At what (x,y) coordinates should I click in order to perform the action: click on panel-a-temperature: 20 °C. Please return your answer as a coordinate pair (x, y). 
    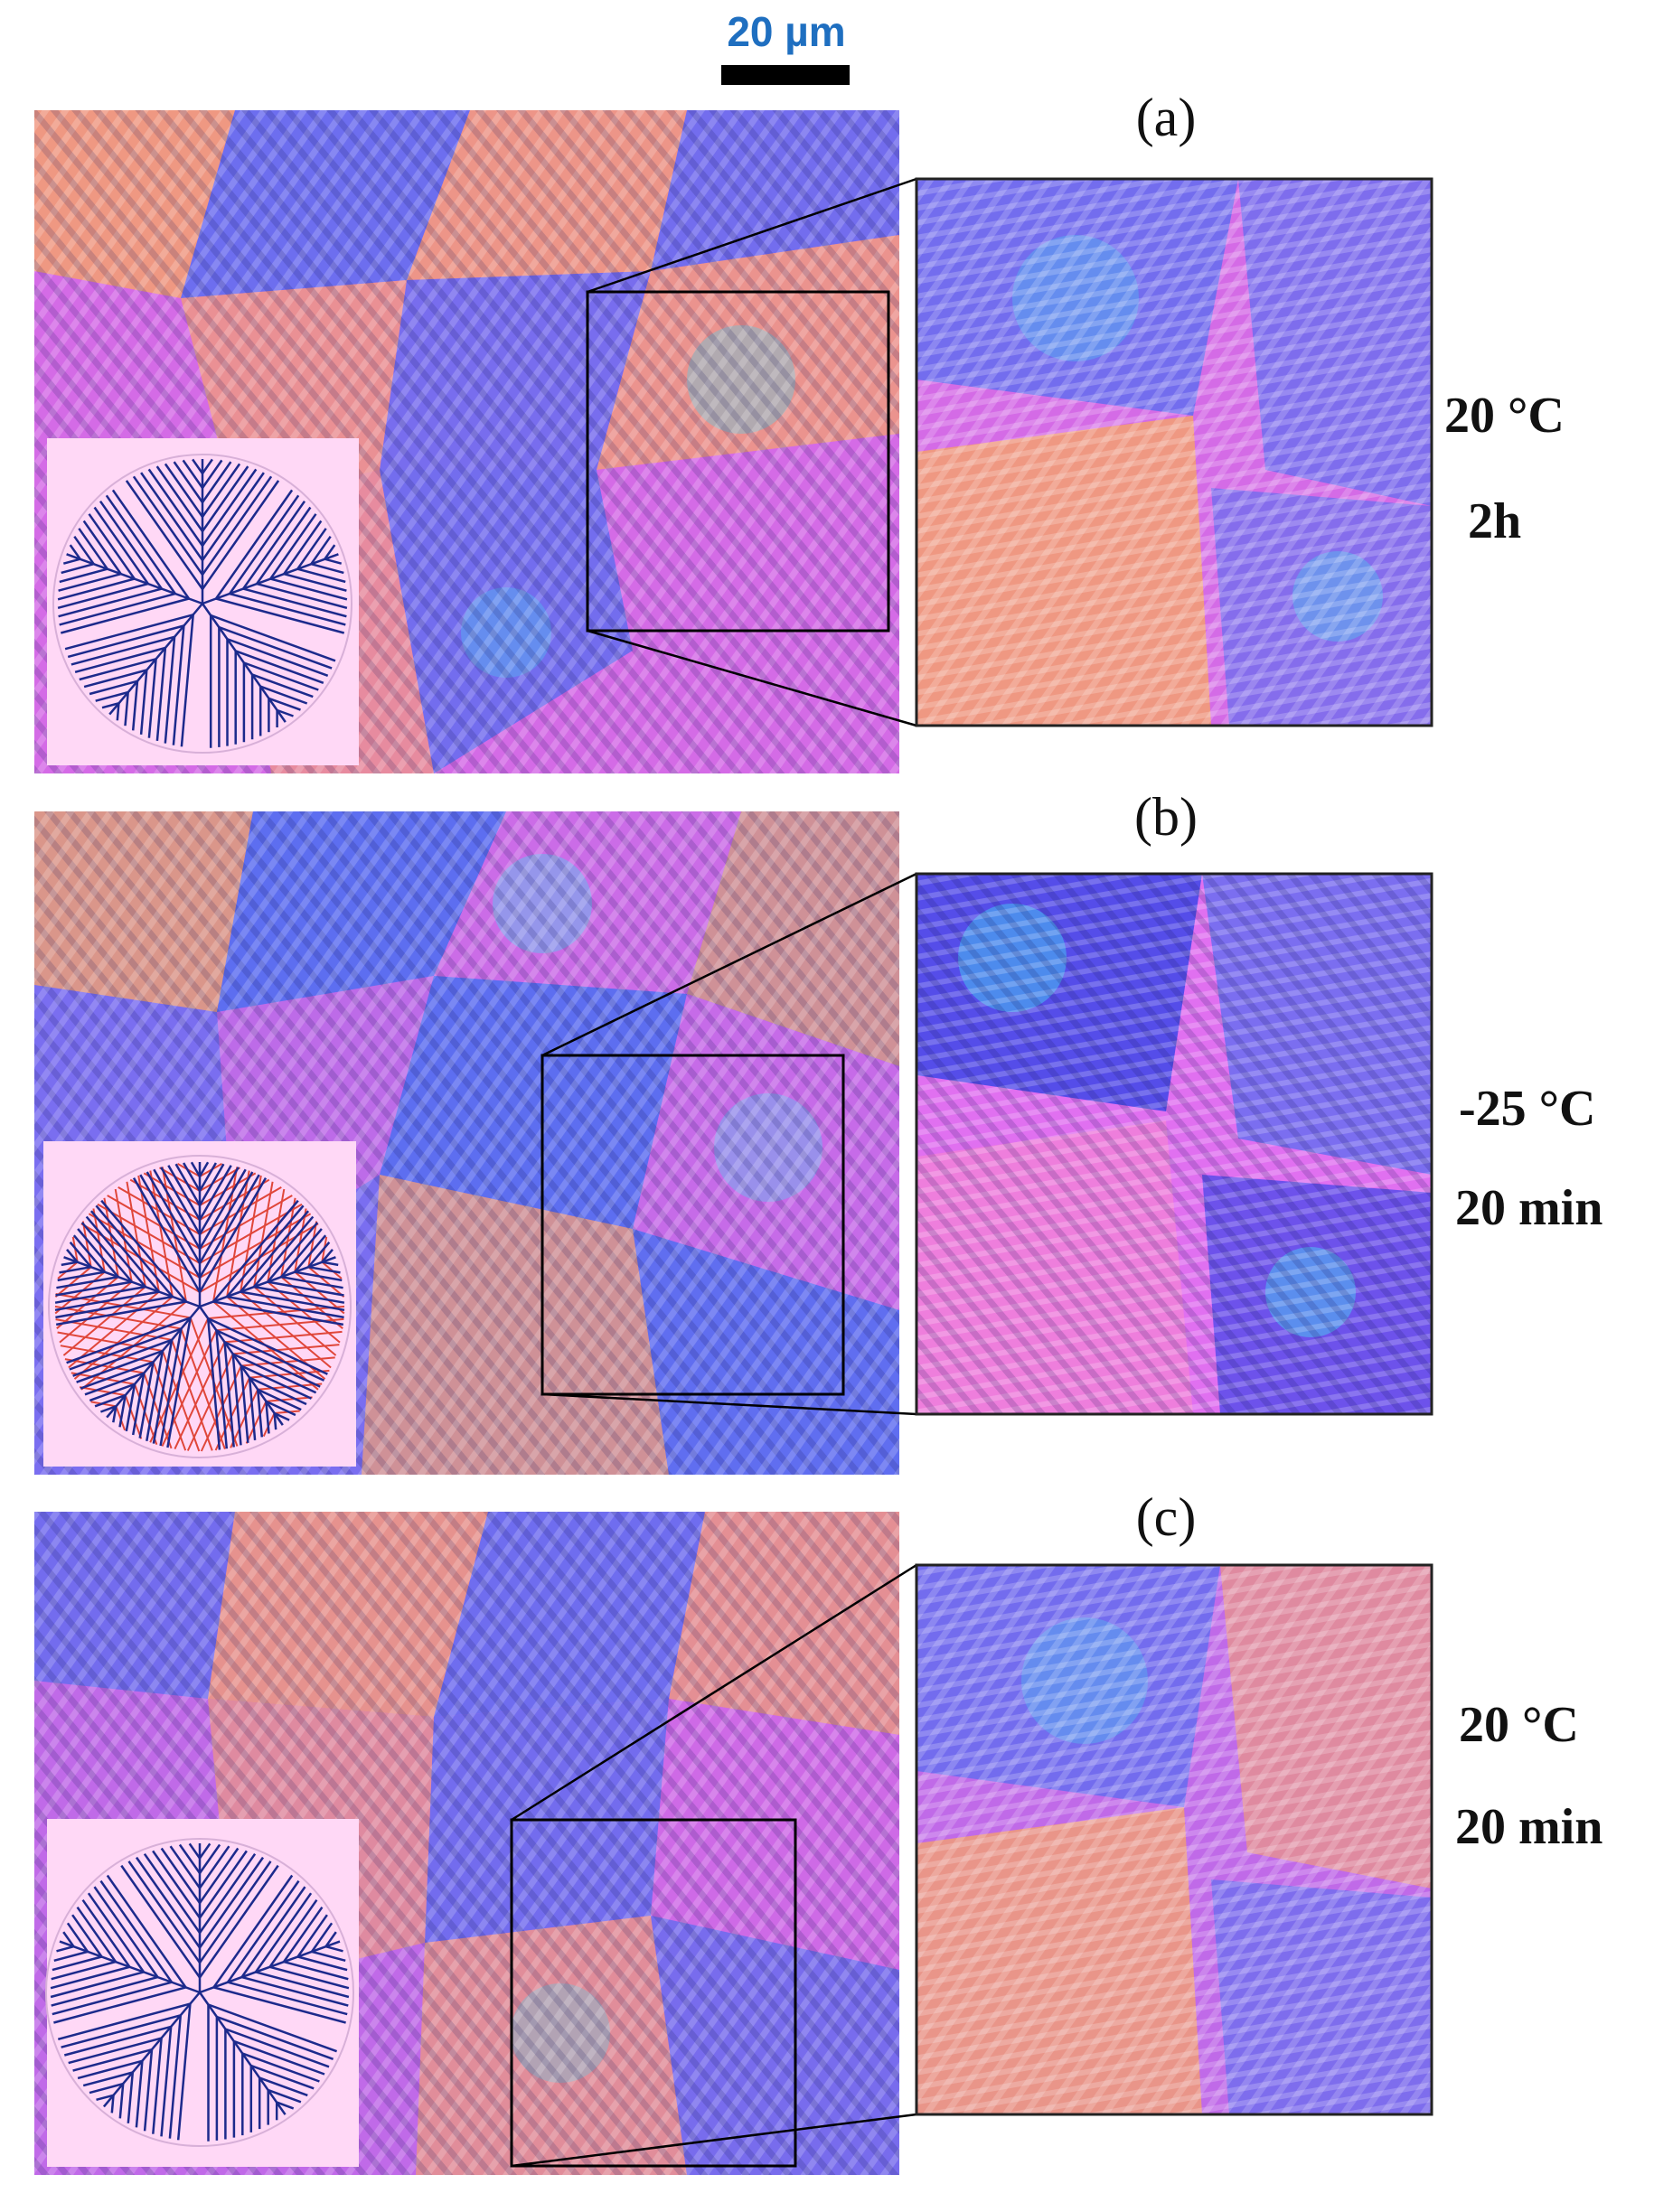
    Looking at the image, I should click on (1504, 416).